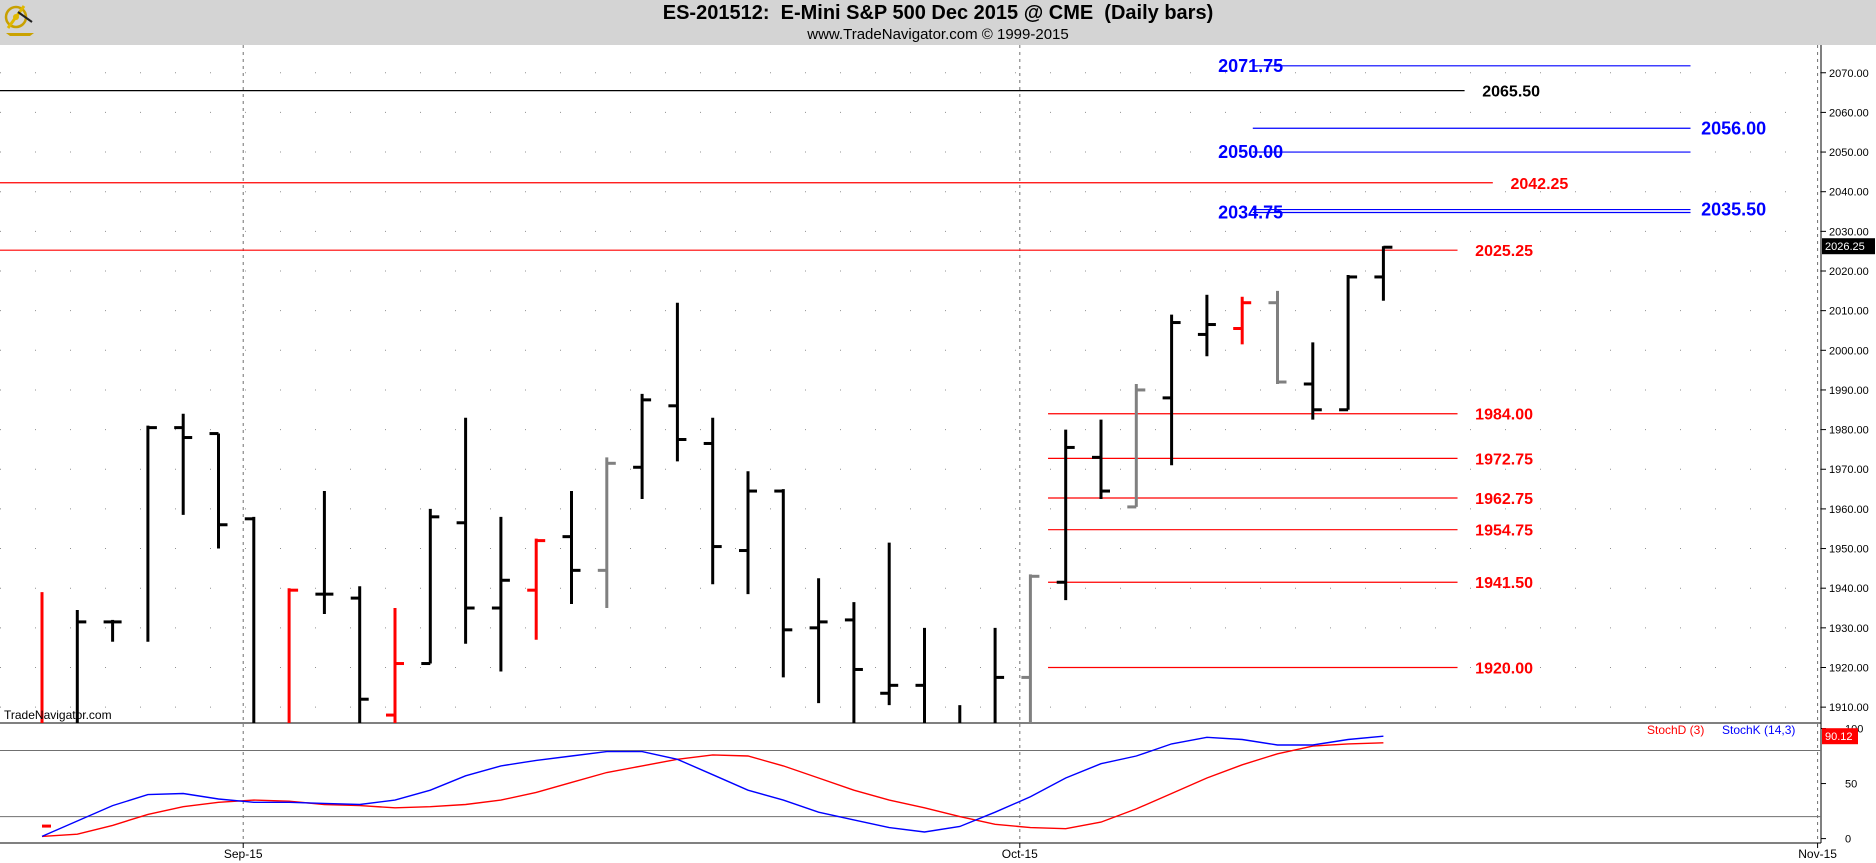 The width and height of the screenshot is (1876, 863). Describe the element at coordinates (1849, 589) in the screenshot. I see `y-axis-tick-label: 1940.00` at that location.